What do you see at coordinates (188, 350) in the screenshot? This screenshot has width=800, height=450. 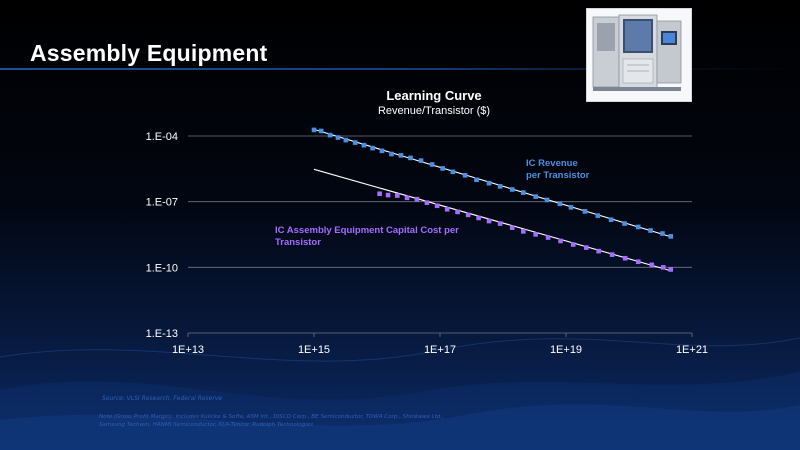 I see `x-tick-label: 1E+13` at bounding box center [188, 350].